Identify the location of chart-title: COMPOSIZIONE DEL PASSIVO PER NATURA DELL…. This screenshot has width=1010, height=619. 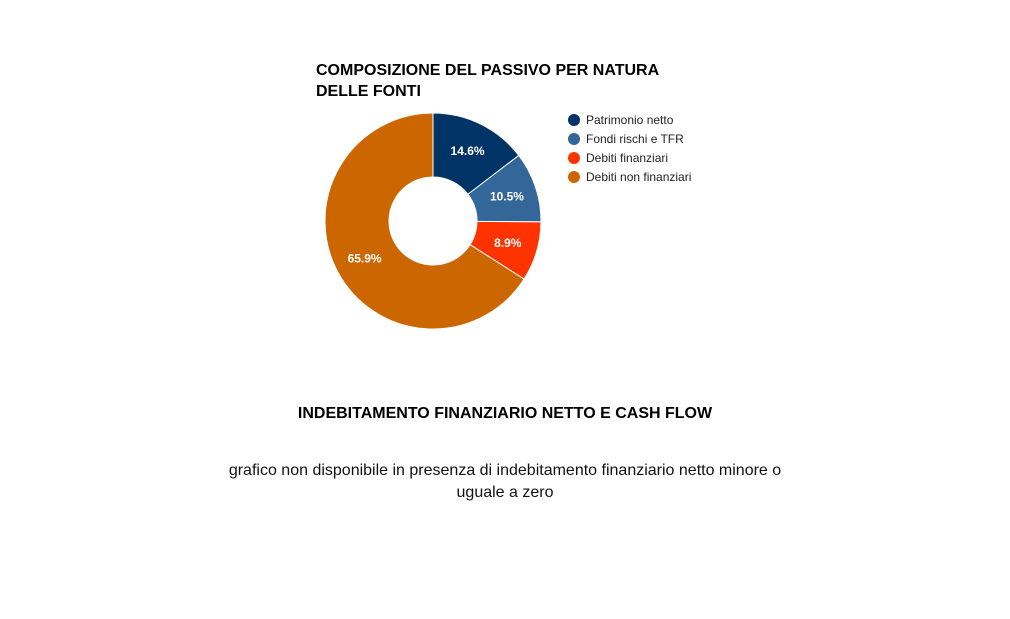
(487, 81).